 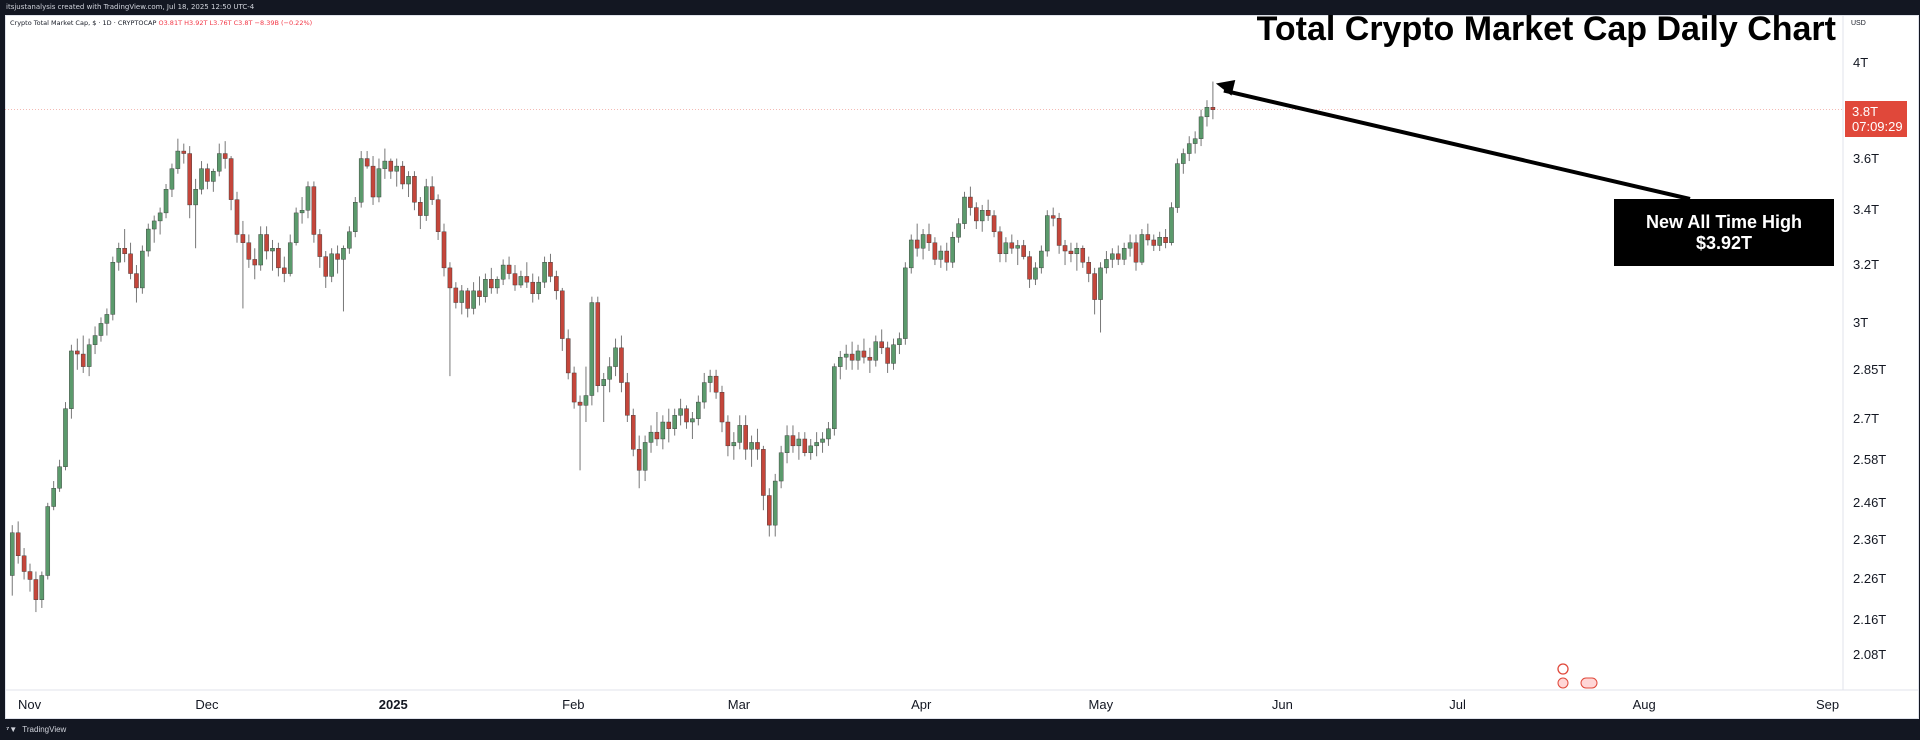 What do you see at coordinates (12, 729) in the screenshot?
I see `tradingview-logo-icon: ⁷▼` at bounding box center [12, 729].